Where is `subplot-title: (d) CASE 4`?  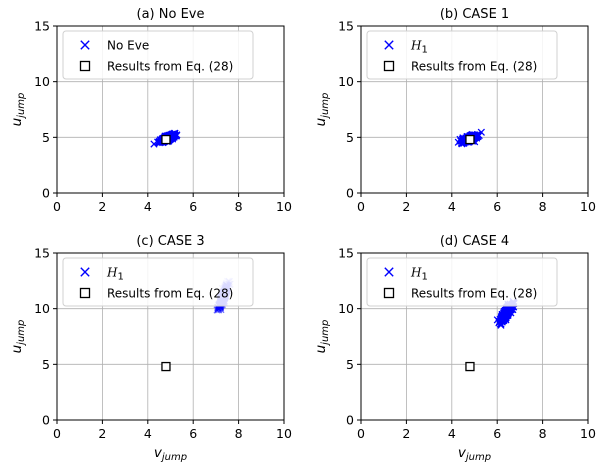
subplot-title: (d) CASE 4 is located at coordinates (474, 241).